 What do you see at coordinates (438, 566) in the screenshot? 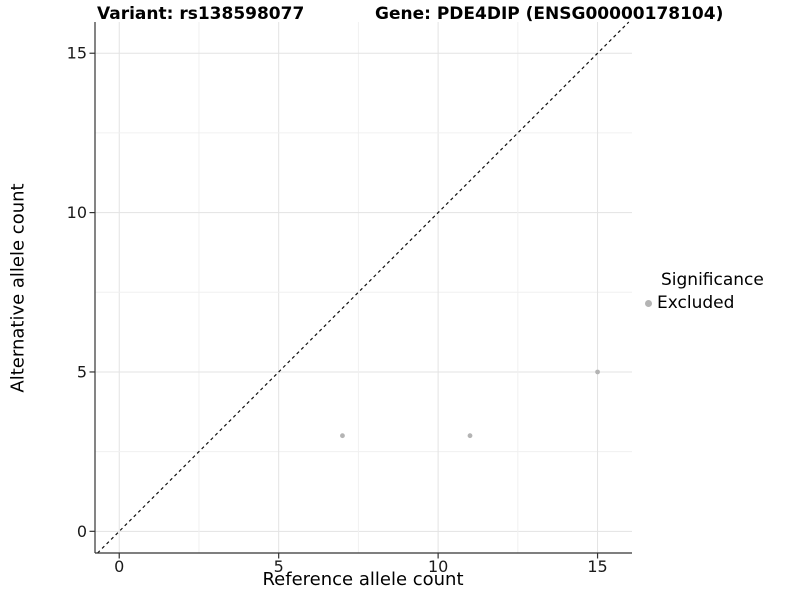
I see `x-tick-label-10: 10` at bounding box center [438, 566].